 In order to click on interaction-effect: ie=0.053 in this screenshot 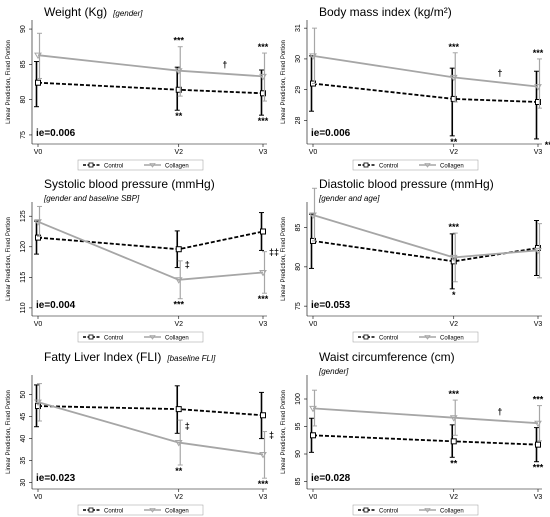, I will do `click(331, 305)`.